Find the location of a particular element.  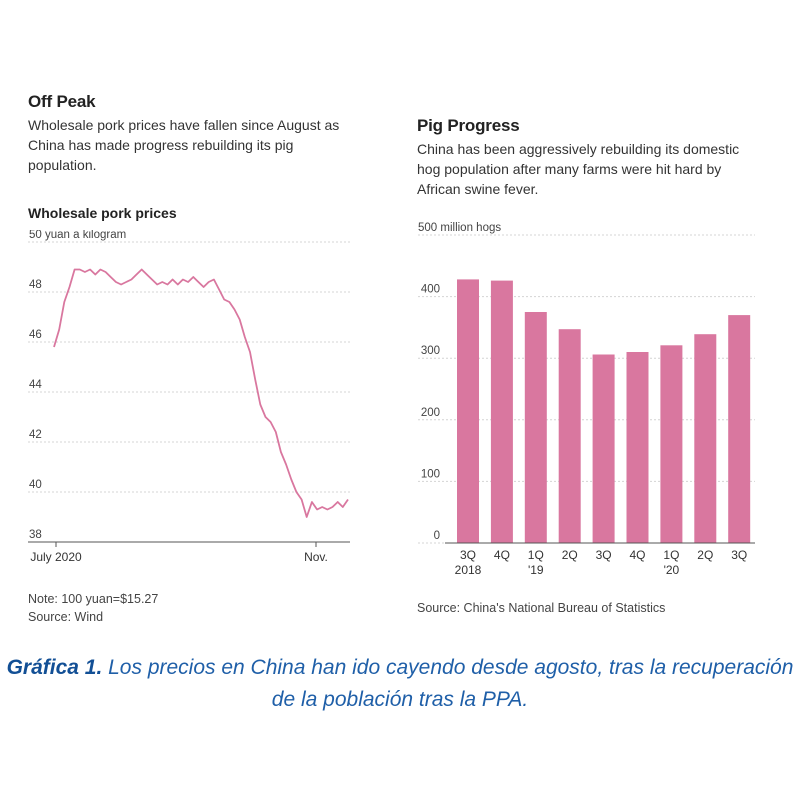

y-tick-label: 46 is located at coordinates (35, 335).